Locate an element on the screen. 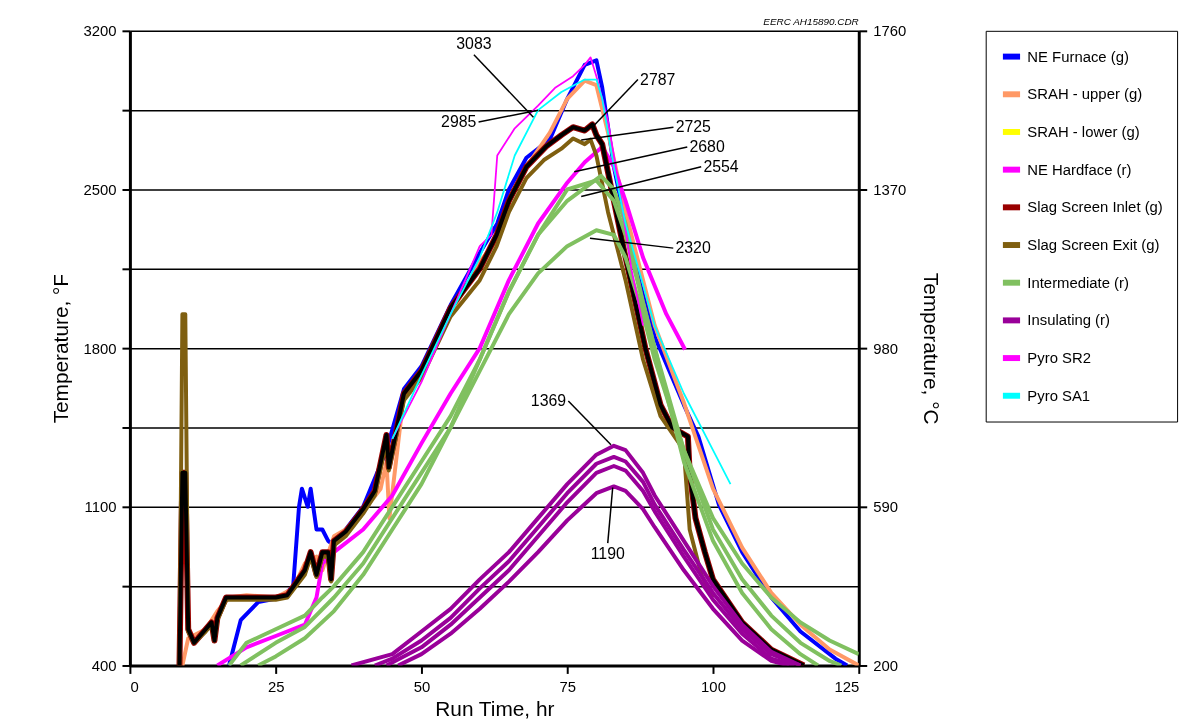 Image resolution: width=1188 pixels, height=726 pixels. y-tick-label: 1100 is located at coordinates (100, 507).